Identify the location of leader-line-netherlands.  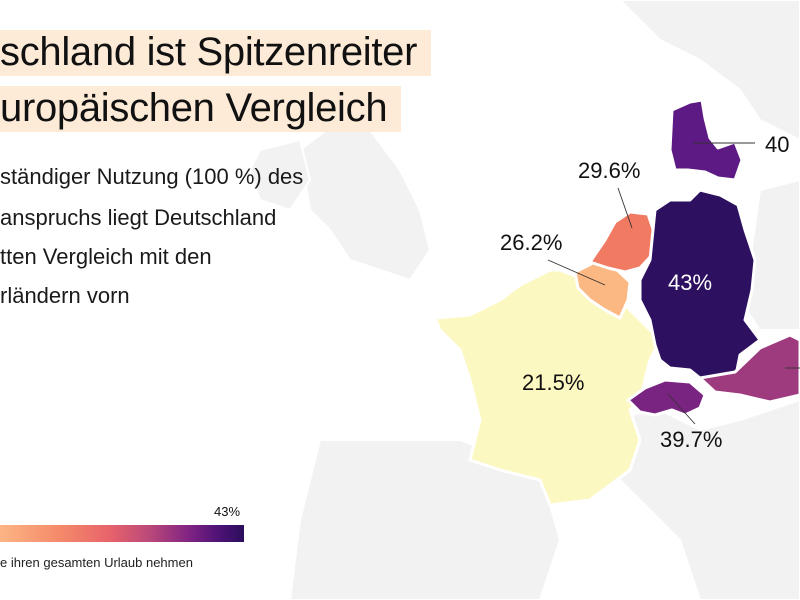
(625, 208).